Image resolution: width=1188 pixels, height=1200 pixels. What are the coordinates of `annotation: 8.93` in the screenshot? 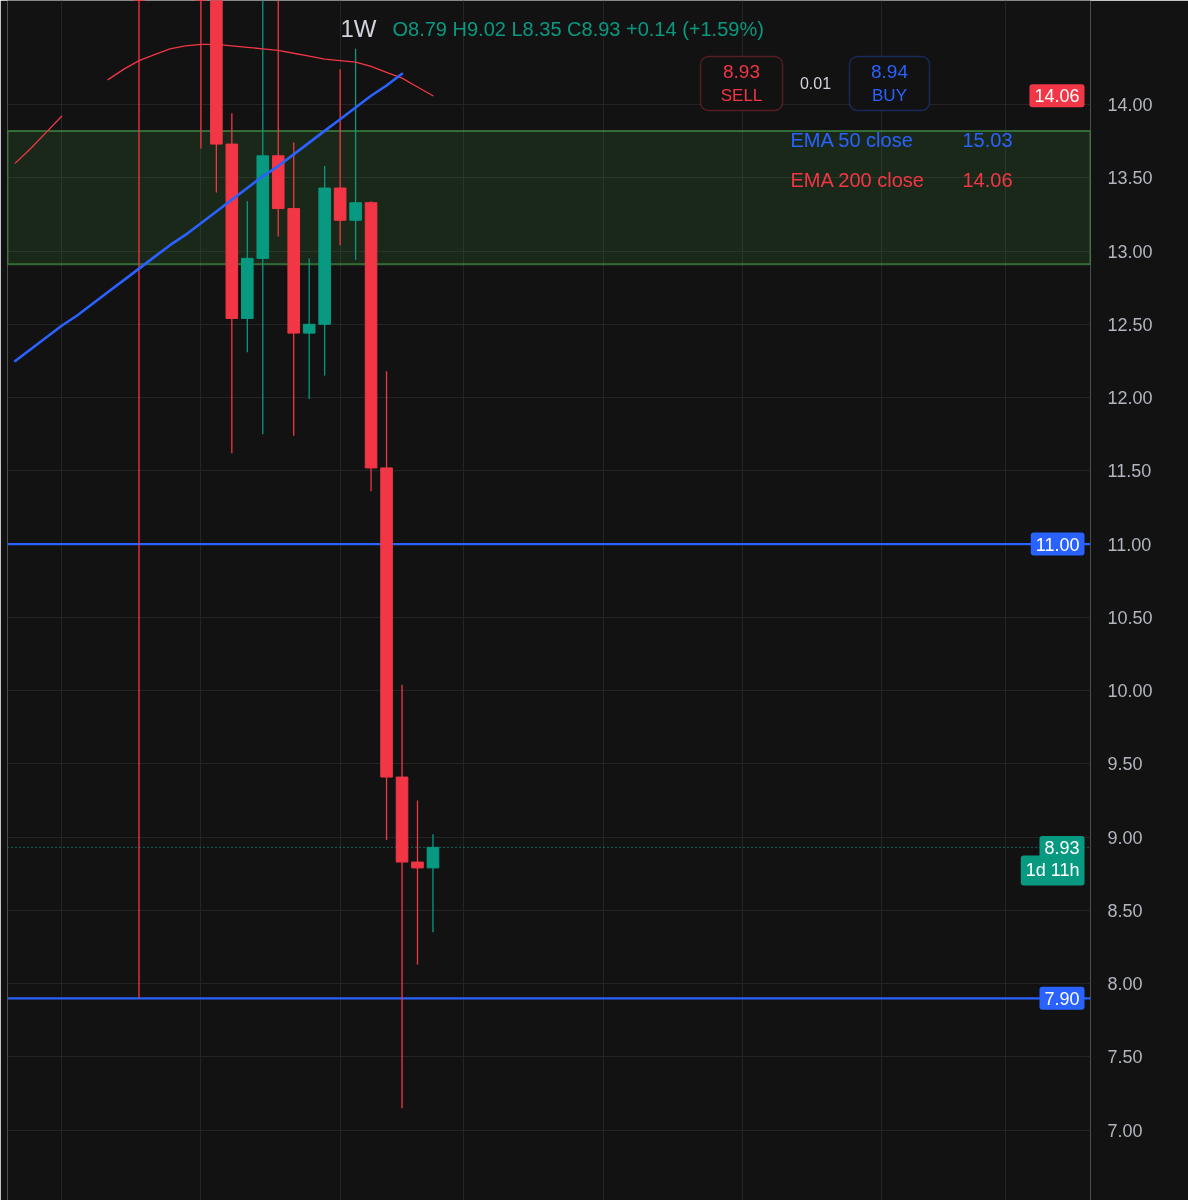 It's located at (741, 71).